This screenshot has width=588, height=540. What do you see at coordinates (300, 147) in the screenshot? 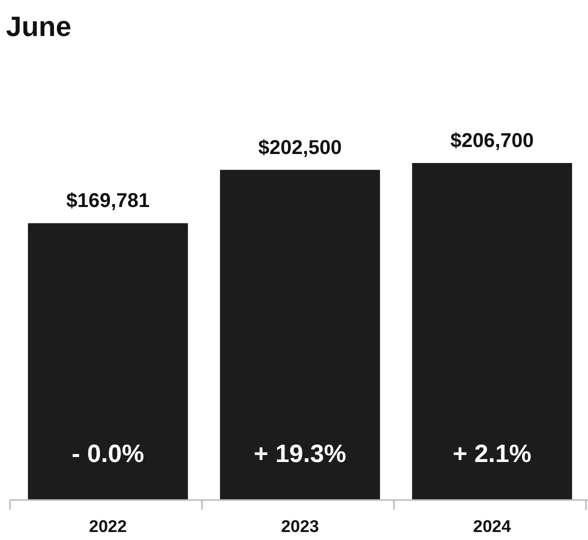
I see `data-label: $202,500` at bounding box center [300, 147].